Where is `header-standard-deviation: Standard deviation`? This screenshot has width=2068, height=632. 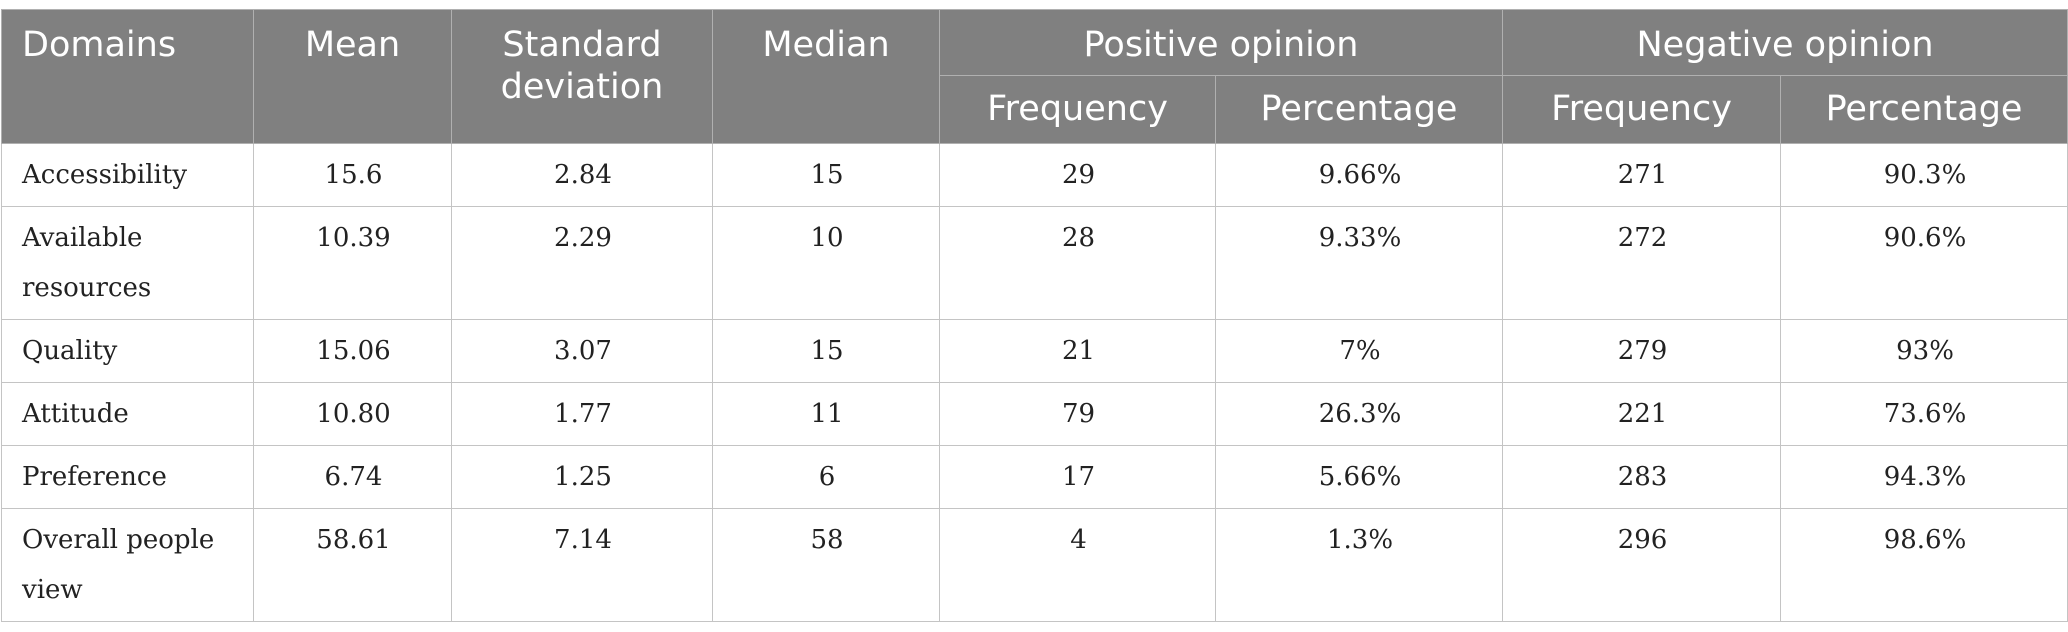
header-standard-deviation: Standard deviation is located at coordinates (582, 76).